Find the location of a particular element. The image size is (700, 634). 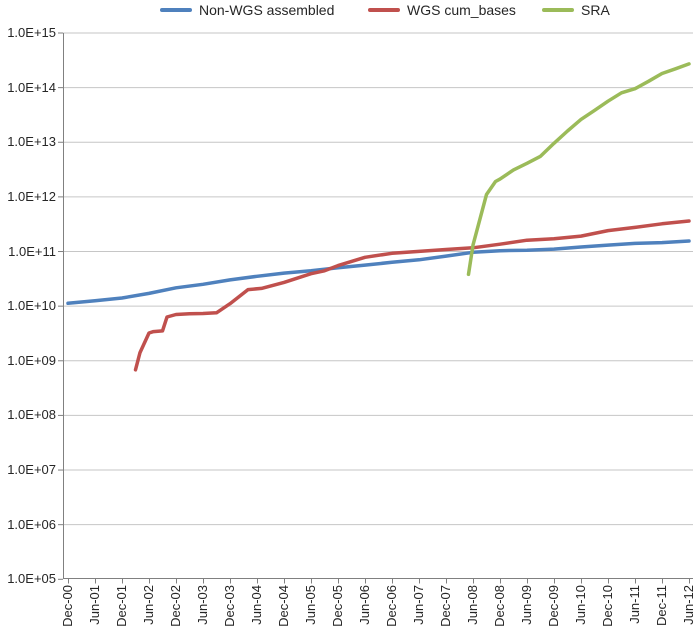

legend-item-wgs-cum-bases: WGS cum_bases is located at coordinates (442, 10).